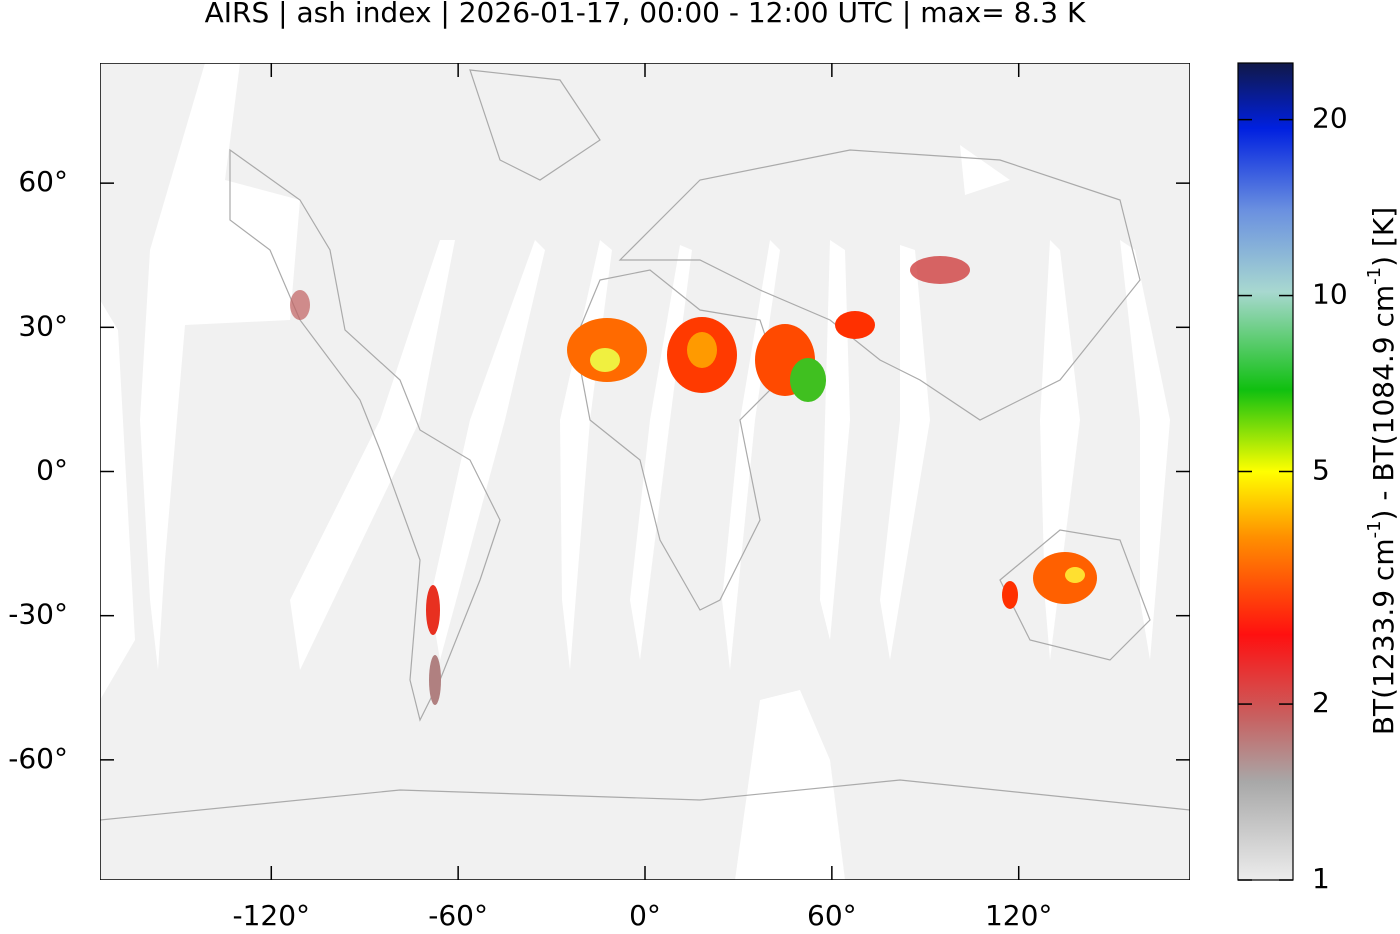  What do you see at coordinates (38, 614) in the screenshot?
I see `y-tick-label: -30°` at bounding box center [38, 614].